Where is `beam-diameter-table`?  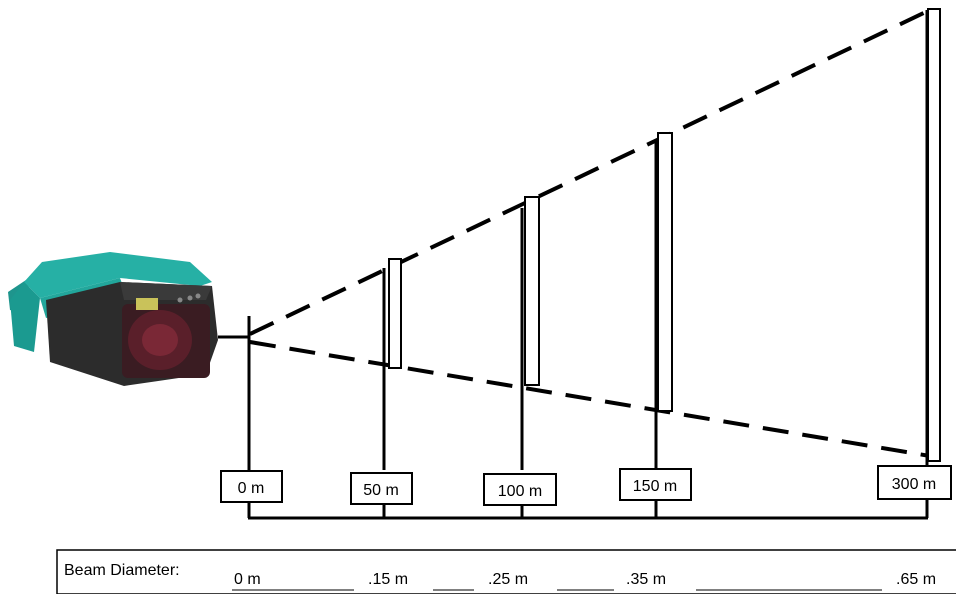 beam-diameter-table is located at coordinates (506, 571).